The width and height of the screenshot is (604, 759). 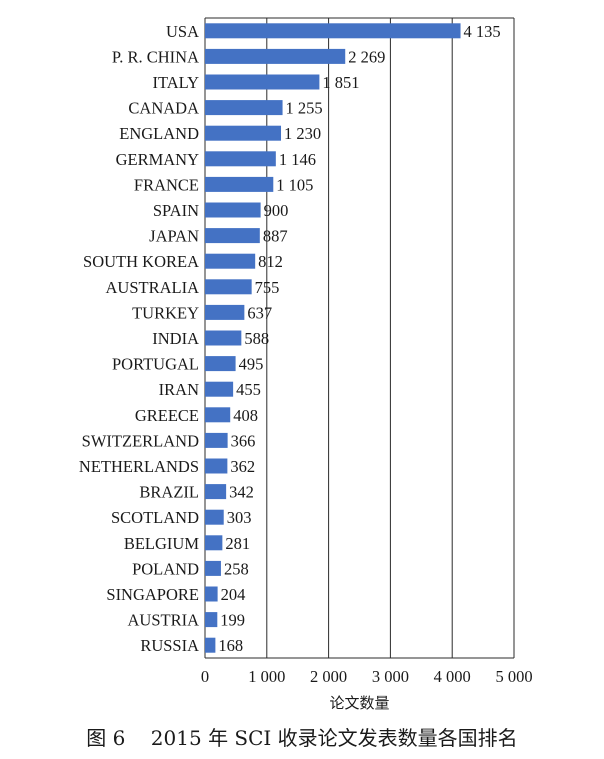 What do you see at coordinates (245, 415) in the screenshot?
I see `value-label: 408` at bounding box center [245, 415].